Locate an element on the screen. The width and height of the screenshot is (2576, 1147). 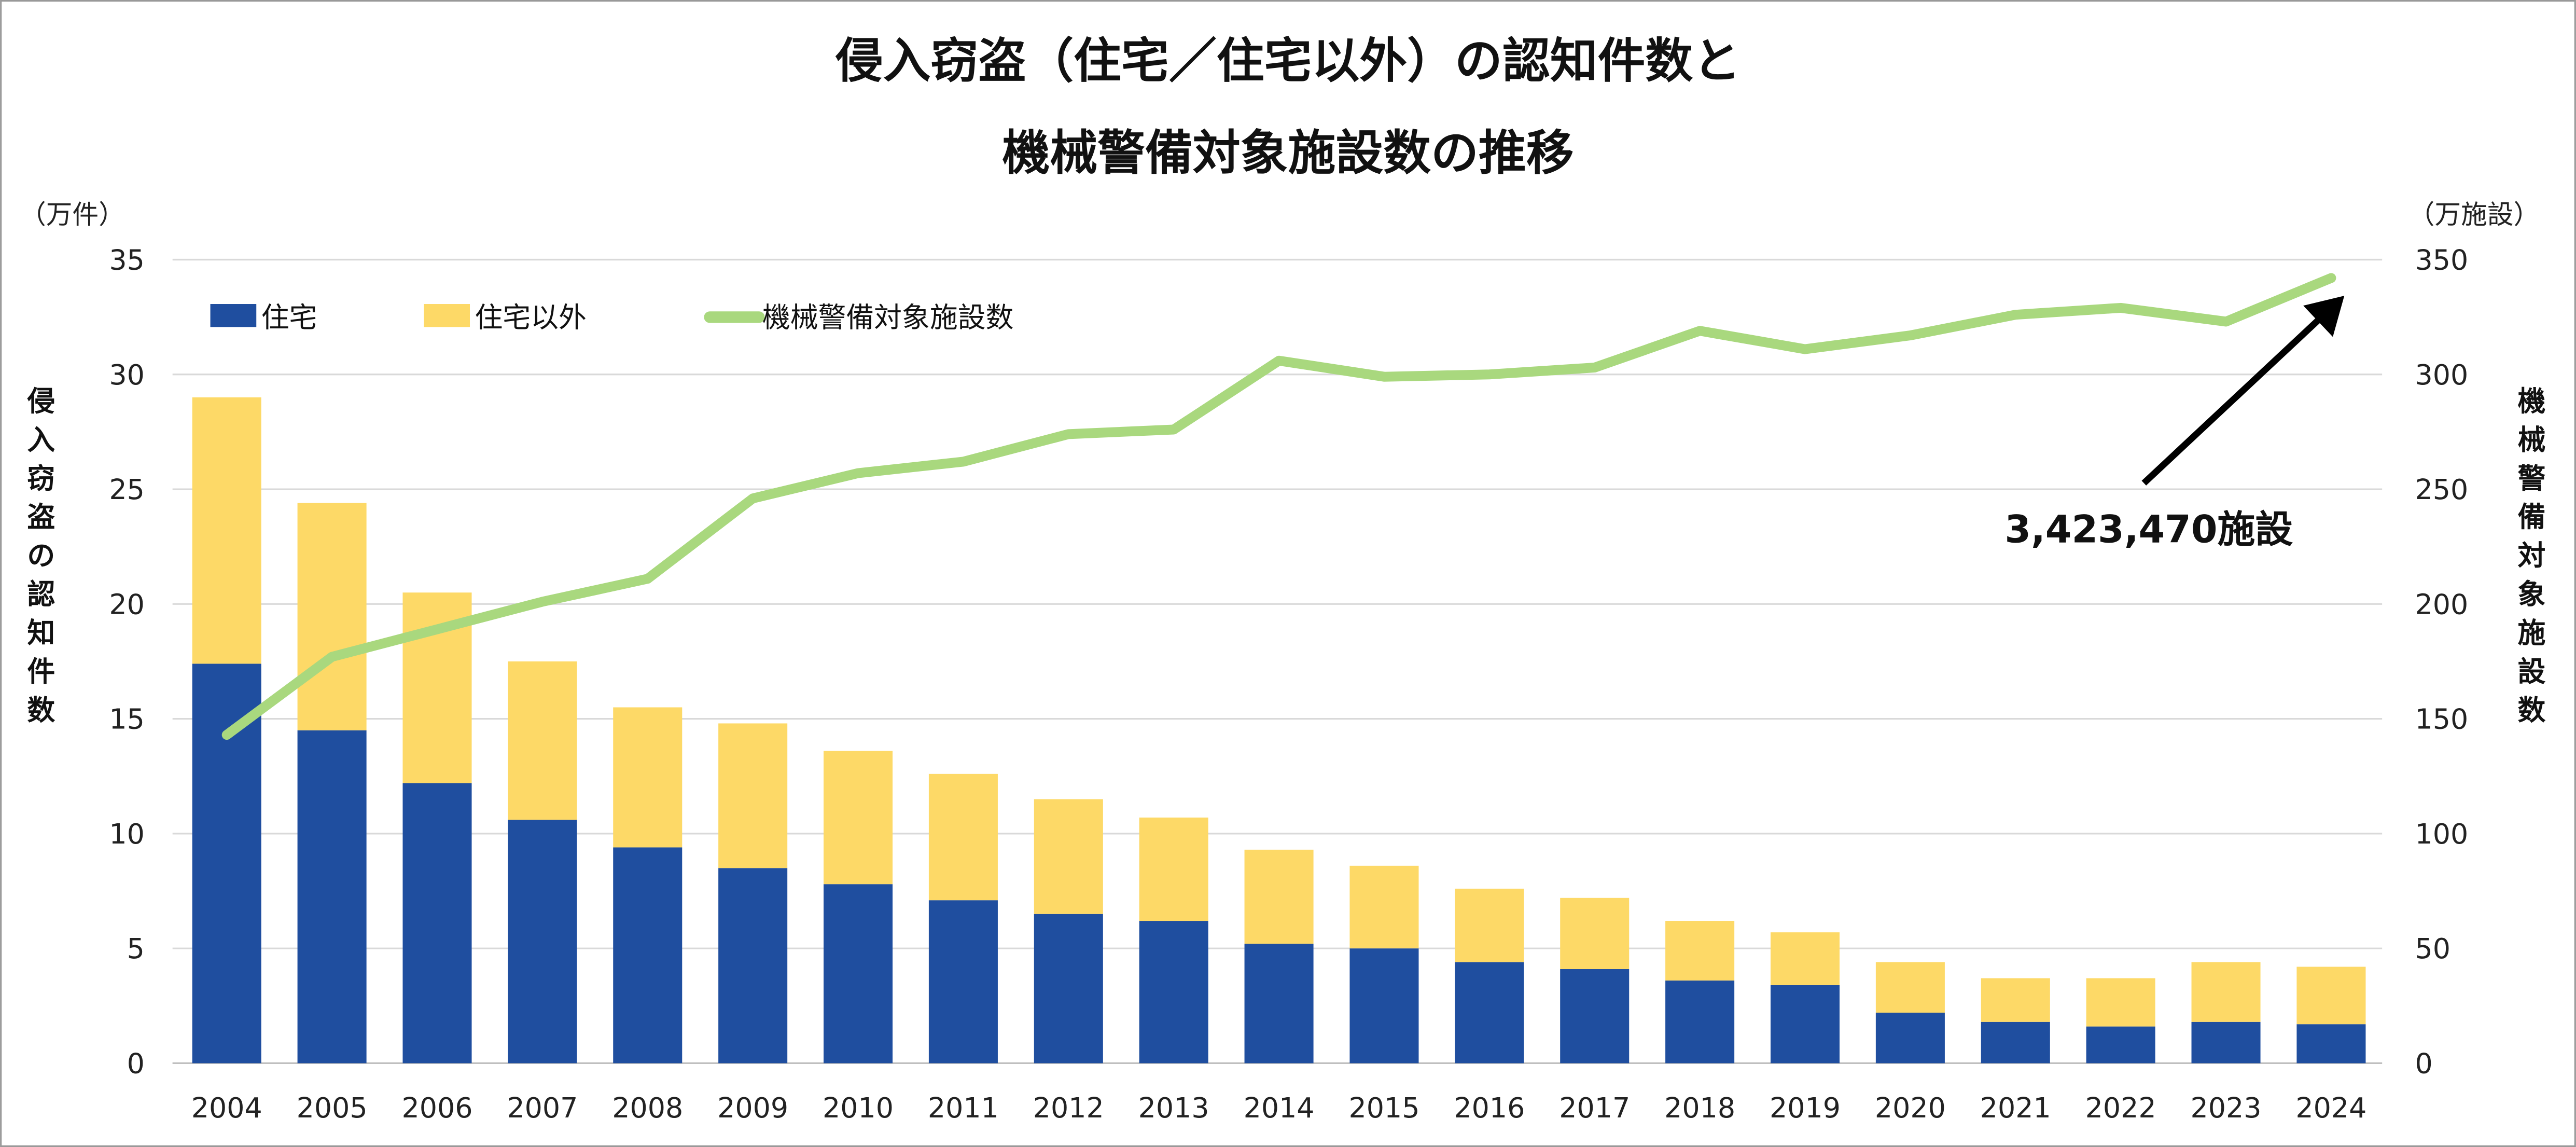
left-axis-label-char: 認 is located at coordinates (41, 594).